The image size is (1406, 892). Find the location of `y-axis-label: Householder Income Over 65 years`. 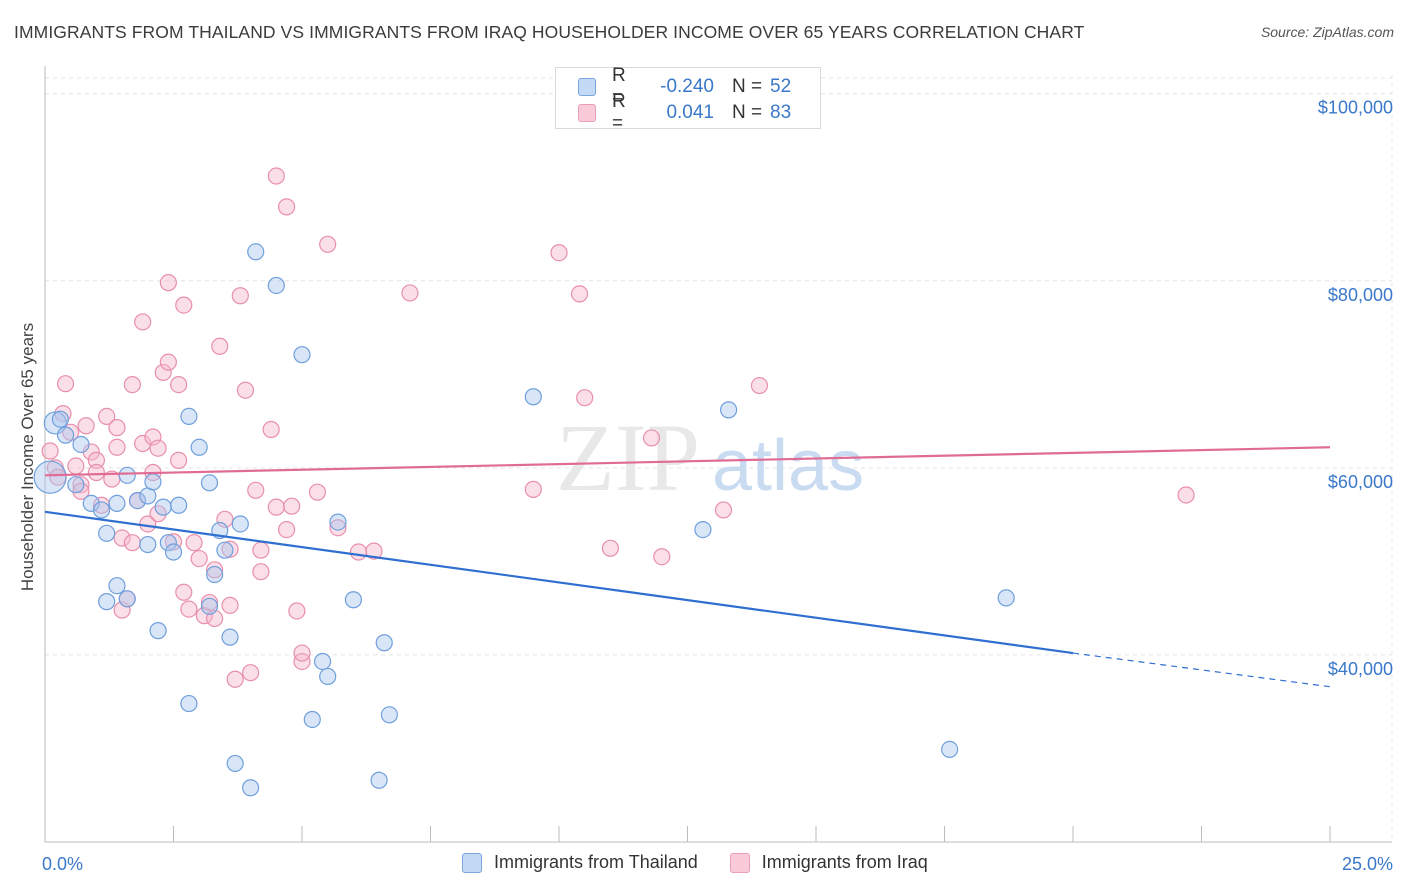

y-axis-label: Householder Income Over 65 years is located at coordinates (27, 457).